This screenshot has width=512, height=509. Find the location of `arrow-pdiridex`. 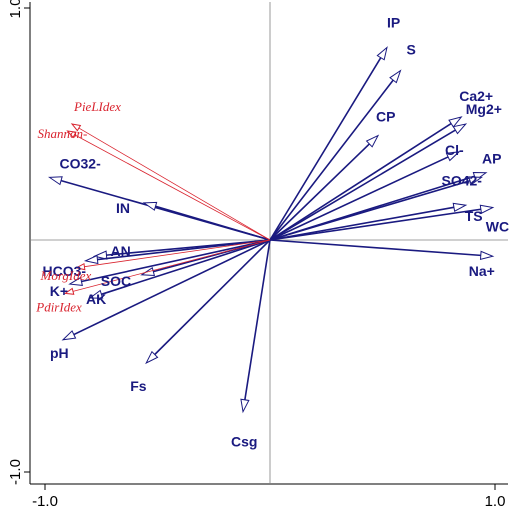

arrow-pdiridex is located at coordinates (167, 267).